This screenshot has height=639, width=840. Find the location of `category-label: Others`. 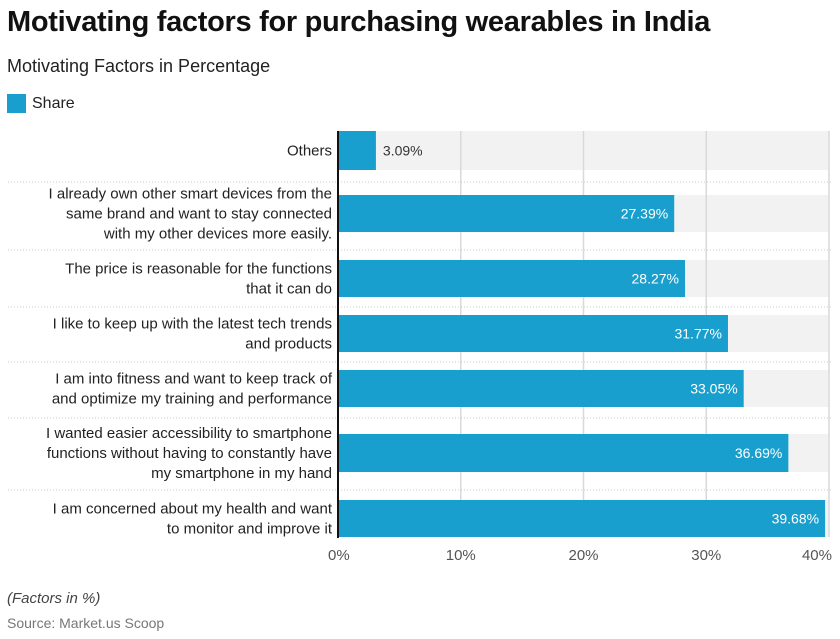

category-label: Others is located at coordinates (309, 151).